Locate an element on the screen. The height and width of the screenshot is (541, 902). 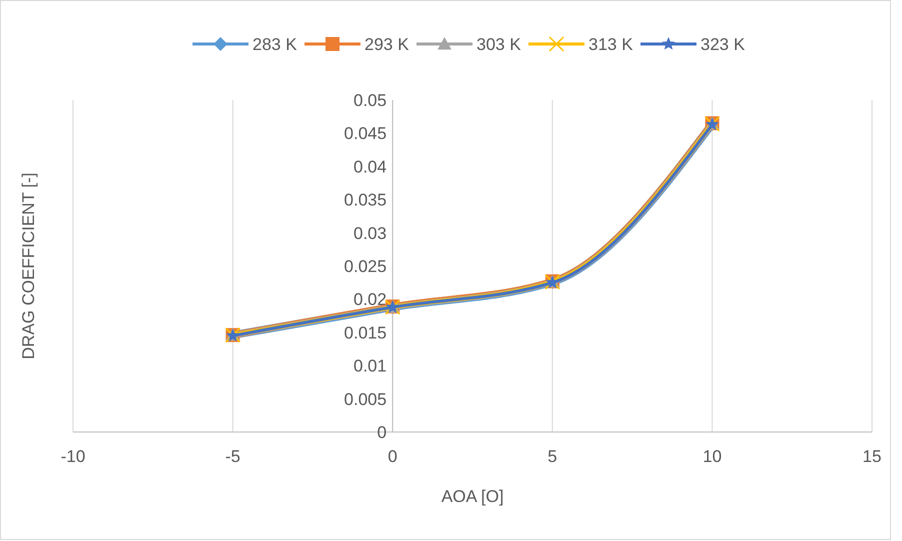
x-tick-label: 10 is located at coordinates (712, 456).